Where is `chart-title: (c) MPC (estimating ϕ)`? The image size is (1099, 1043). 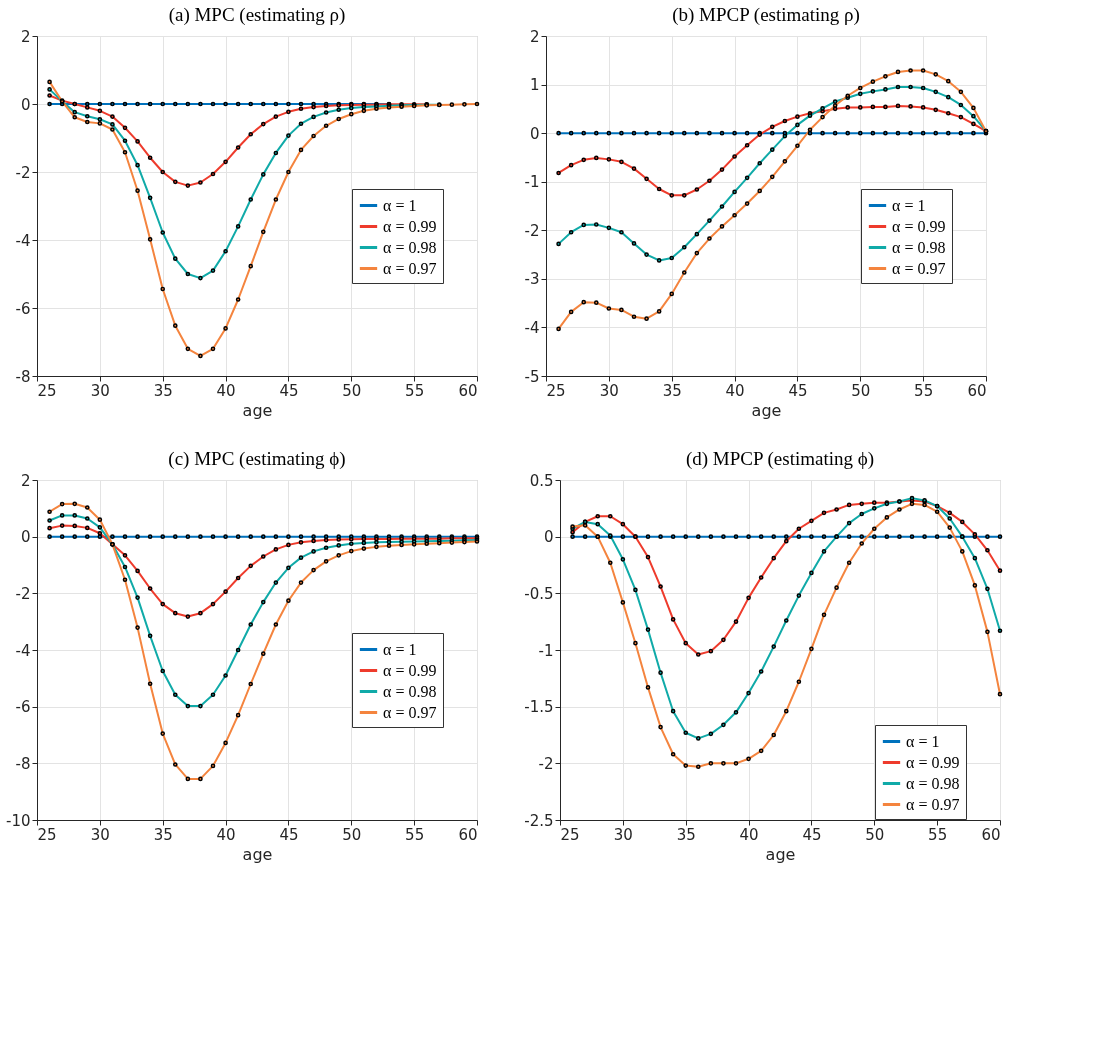
chart-title: (c) MPC (estimating ϕ) is located at coordinates (257, 459).